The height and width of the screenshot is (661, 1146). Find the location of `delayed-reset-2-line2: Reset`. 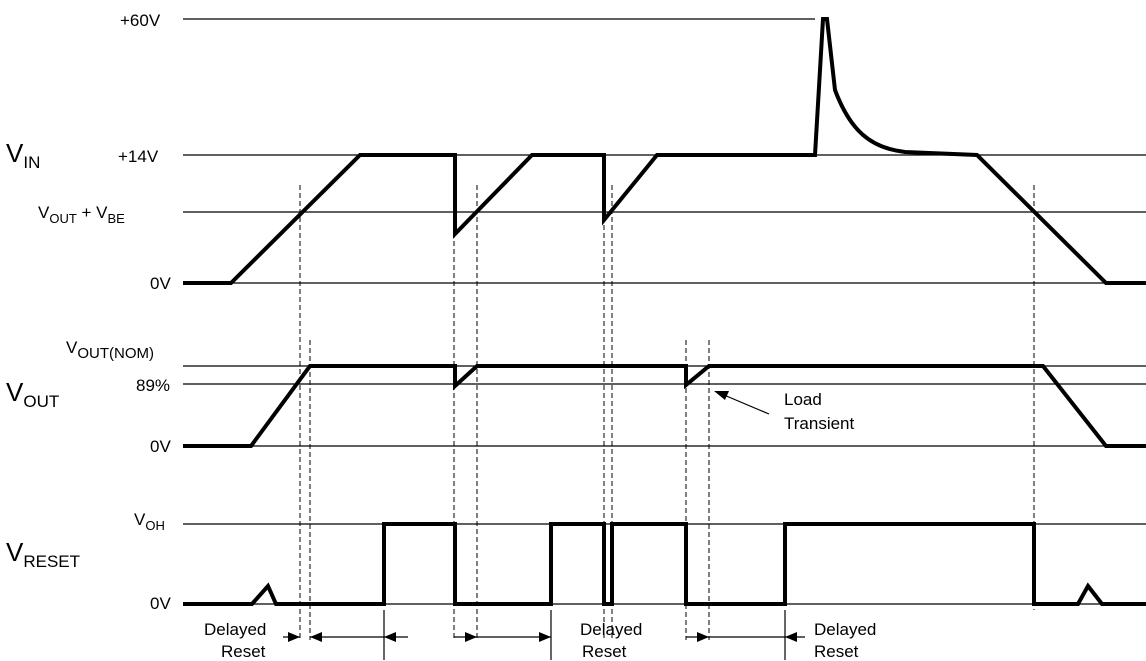

delayed-reset-2-line2: Reset is located at coordinates (604, 651).